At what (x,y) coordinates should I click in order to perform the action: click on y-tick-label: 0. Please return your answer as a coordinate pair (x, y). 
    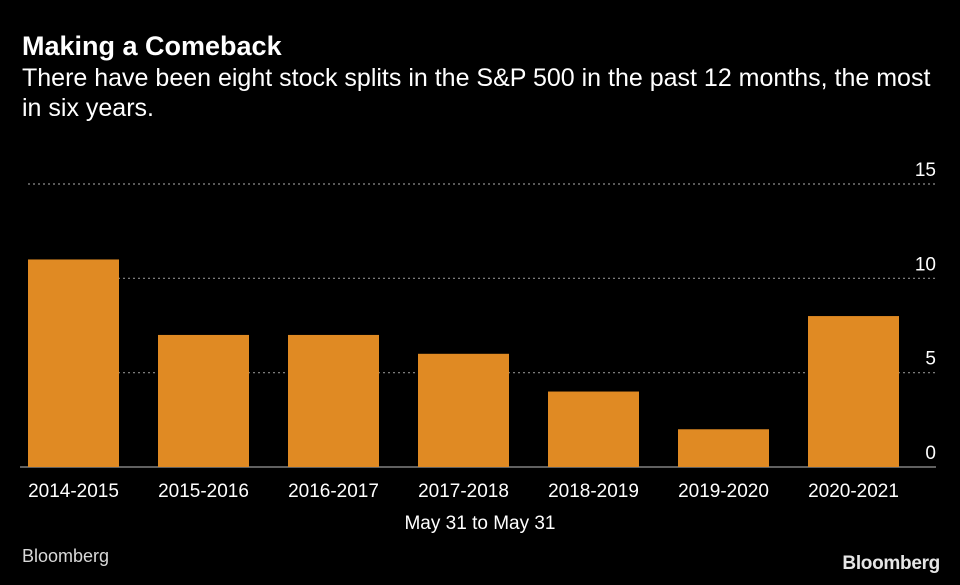
    Looking at the image, I should click on (930, 453).